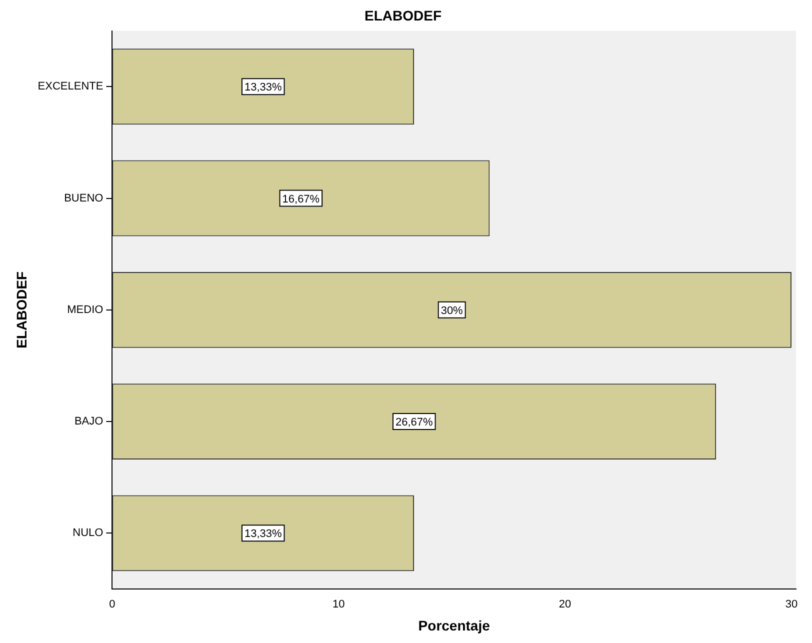 This screenshot has height=643, width=812. Describe the element at coordinates (791, 604) in the screenshot. I see `x-tick-label: 30` at that location.